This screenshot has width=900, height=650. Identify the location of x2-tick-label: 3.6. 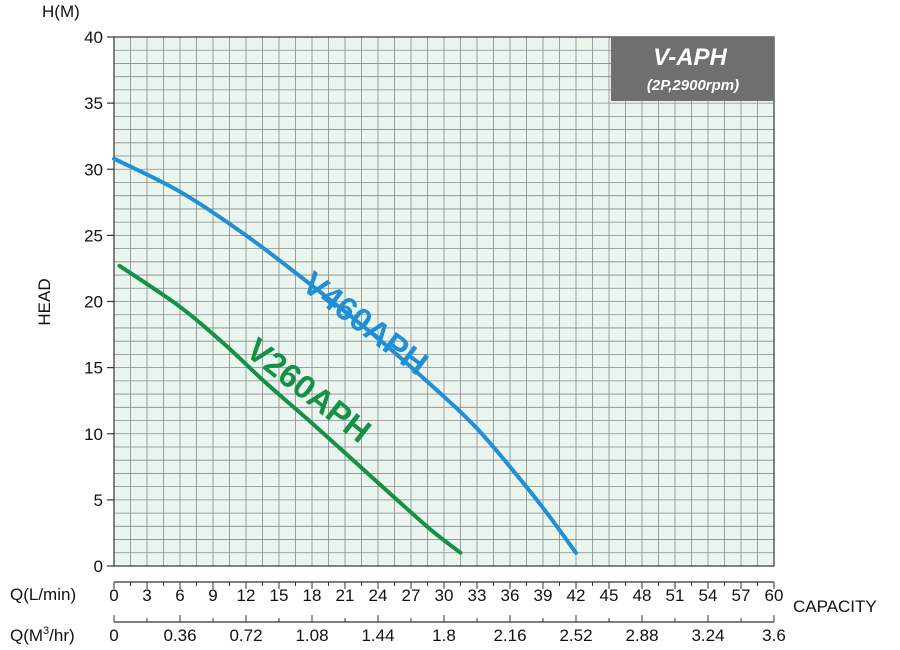
(774, 635).